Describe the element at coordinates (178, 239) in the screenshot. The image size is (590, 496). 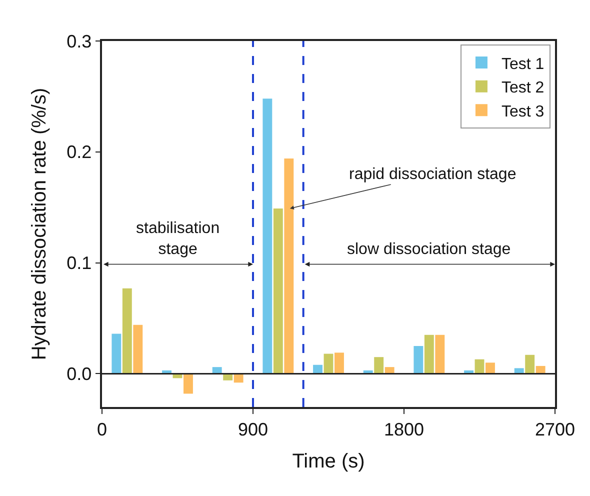
I see `annotation: stabilisation stage` at that location.